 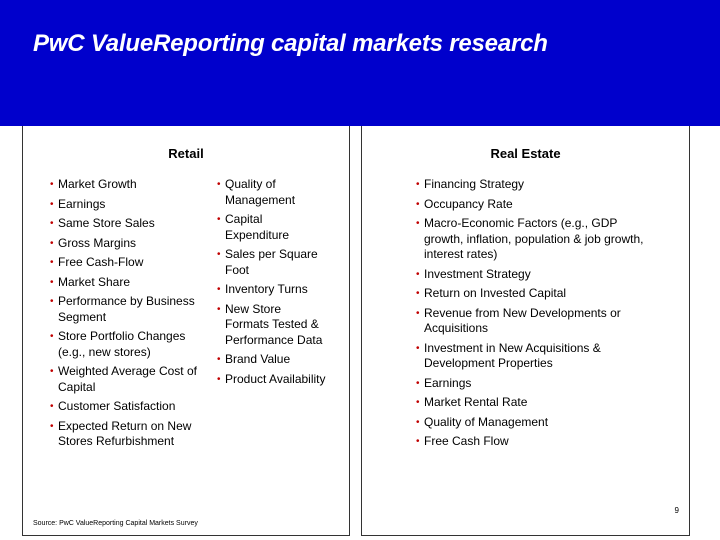 I want to click on list-item: Gross Margins, so click(x=125, y=244).